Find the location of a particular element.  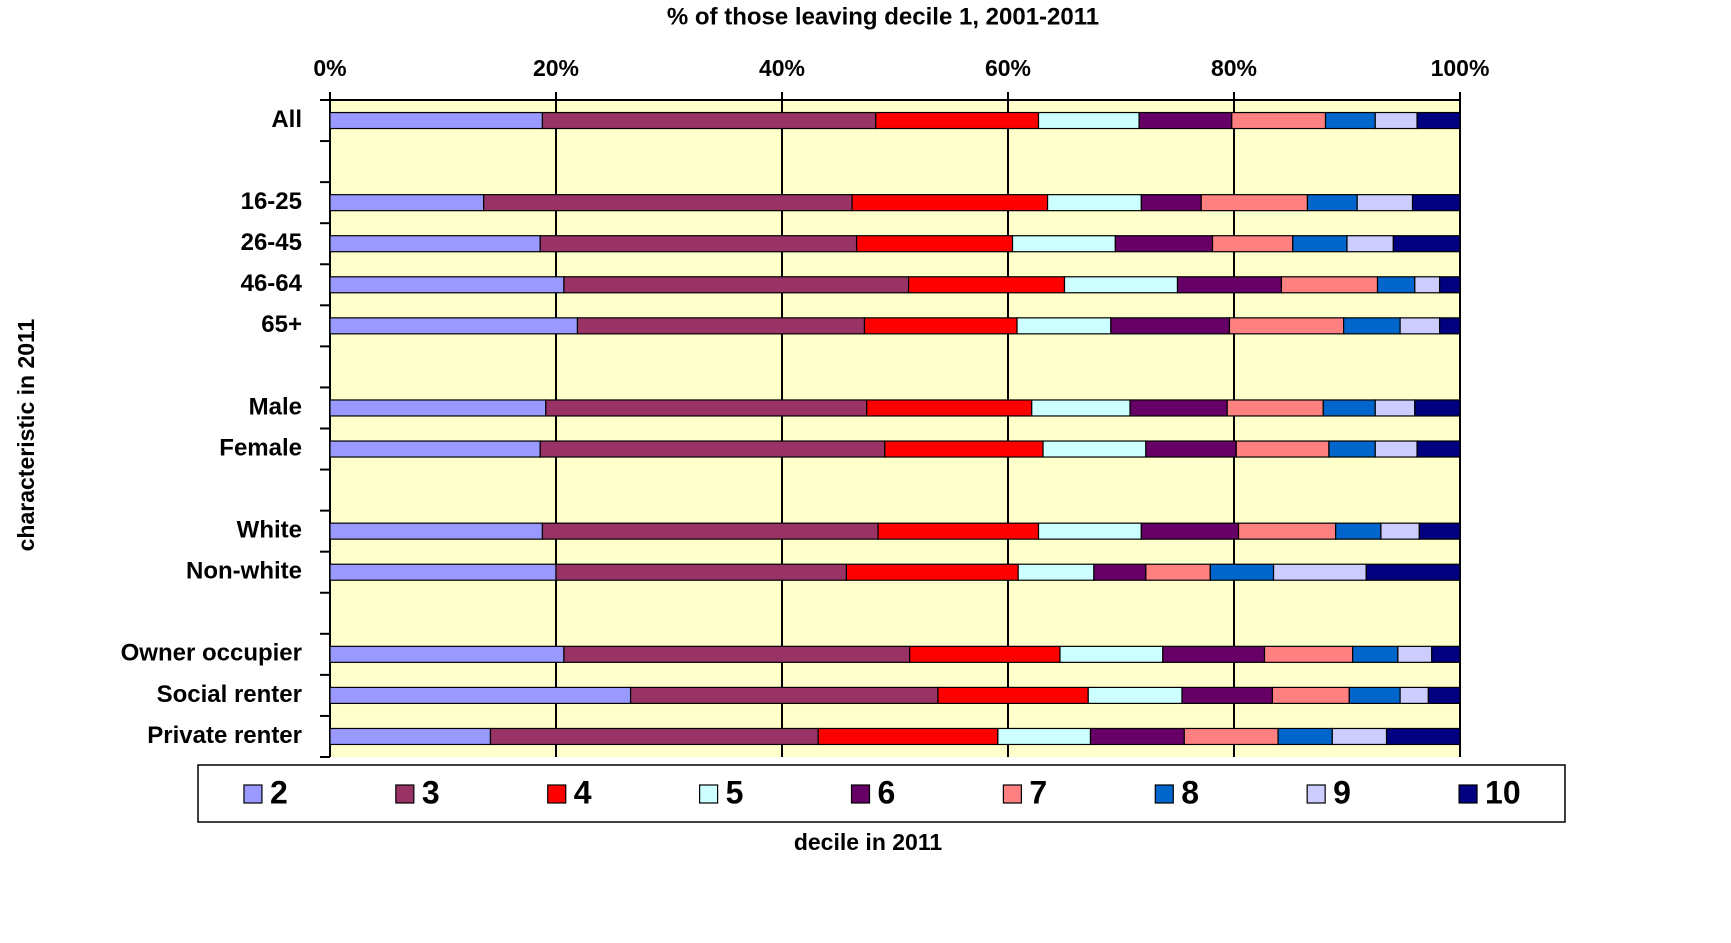

y-tick-label: Non-white is located at coordinates (244, 571).